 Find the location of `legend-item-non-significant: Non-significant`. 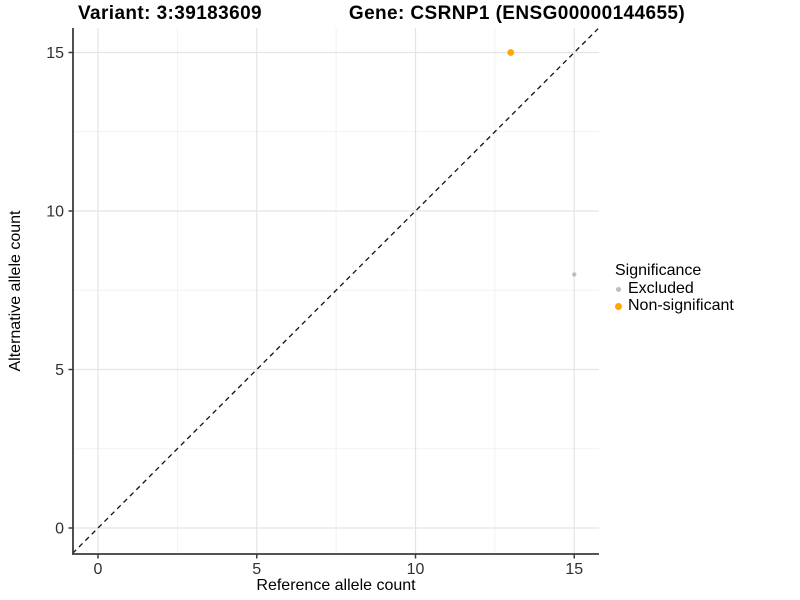

legend-item-non-significant: Non-significant is located at coordinates (674, 305).